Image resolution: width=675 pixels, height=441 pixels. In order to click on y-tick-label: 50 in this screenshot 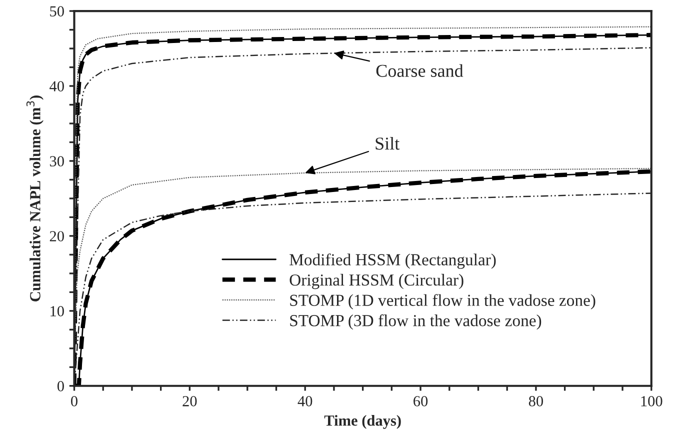, I will do `click(57, 11)`.